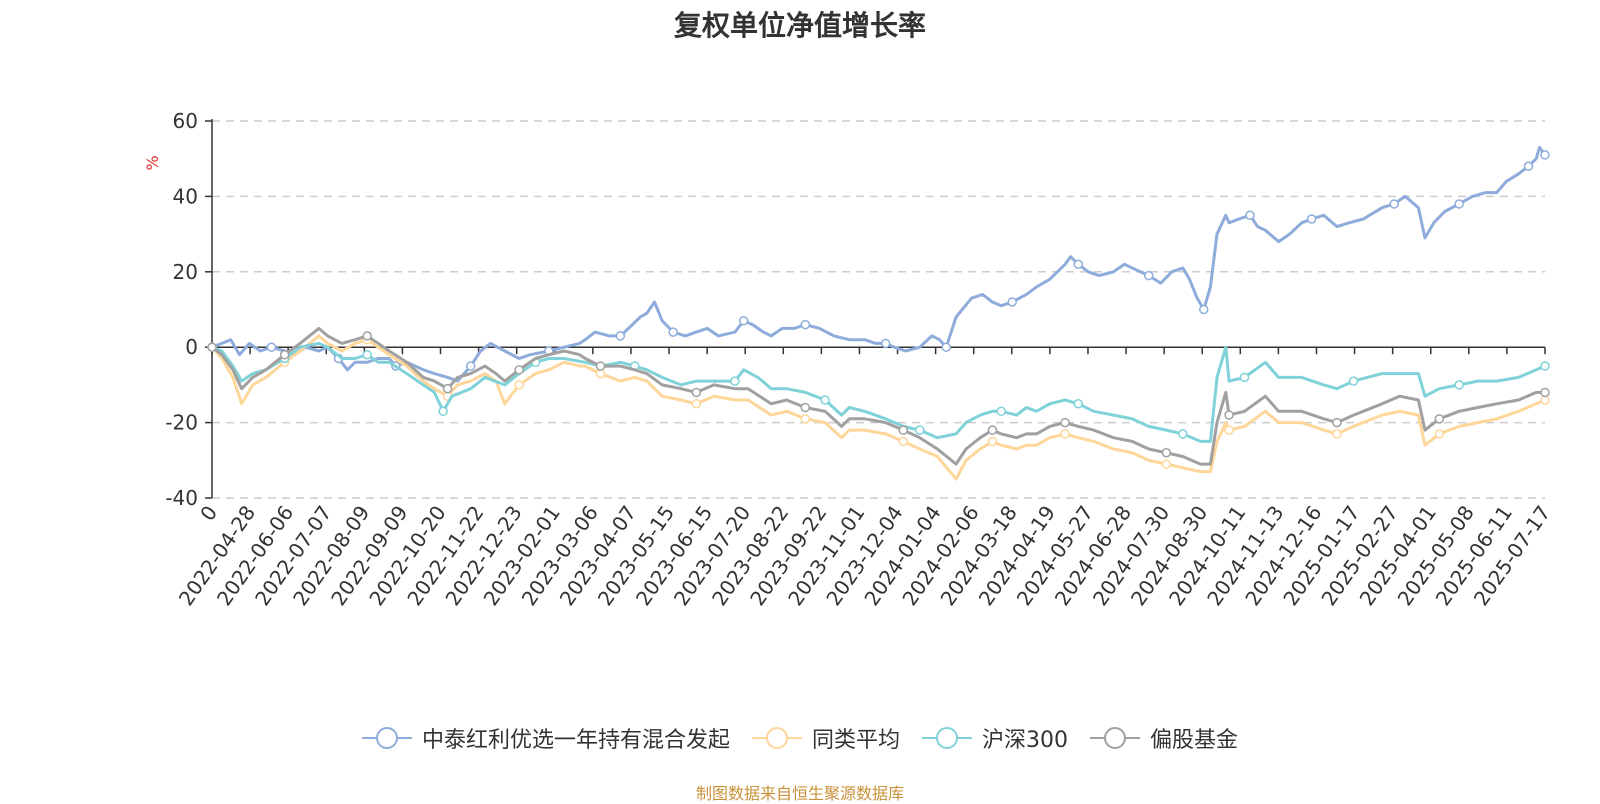 The width and height of the screenshot is (1600, 804). What do you see at coordinates (185, 121) in the screenshot?
I see `y-tick-label: 60` at bounding box center [185, 121].